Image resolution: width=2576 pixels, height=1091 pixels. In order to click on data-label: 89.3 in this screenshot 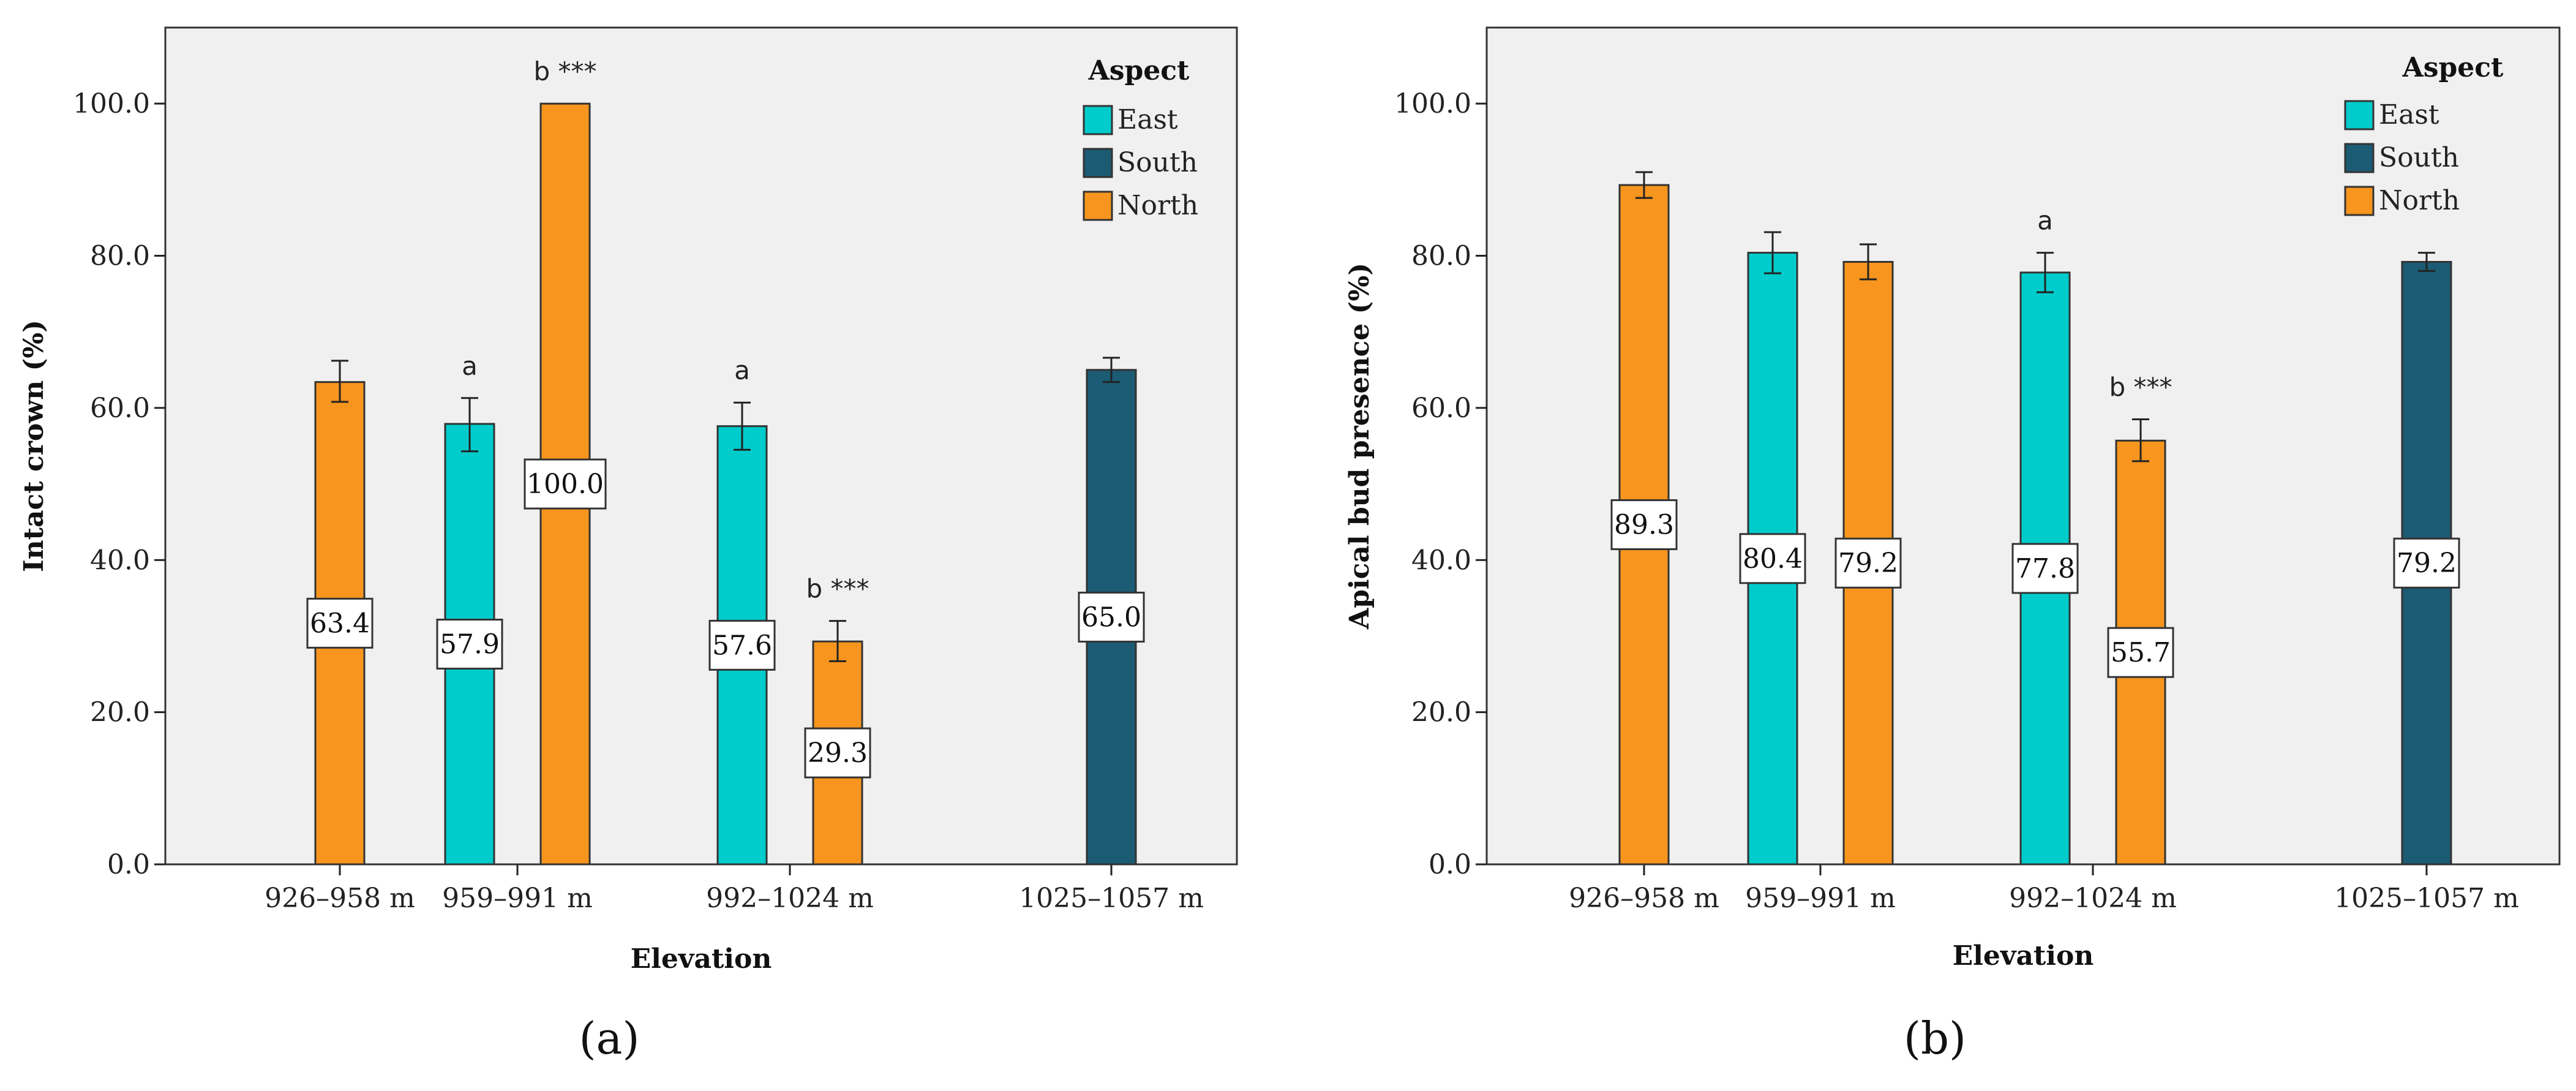, I will do `click(1644, 526)`.